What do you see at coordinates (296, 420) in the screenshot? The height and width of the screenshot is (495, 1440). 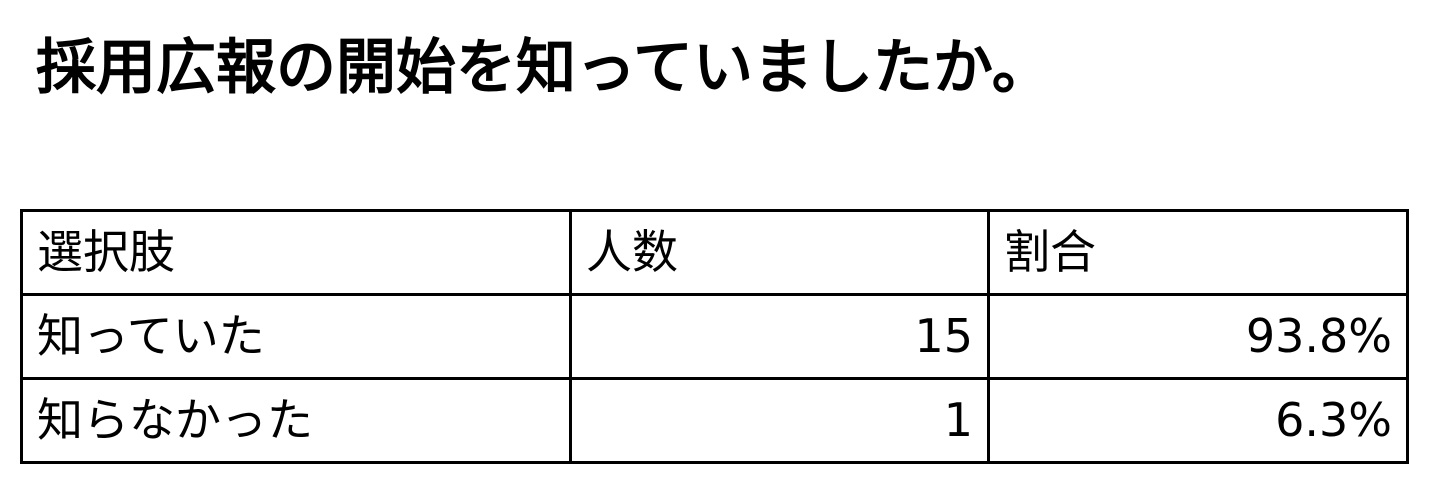 I see `cell-option: 知らなかった` at bounding box center [296, 420].